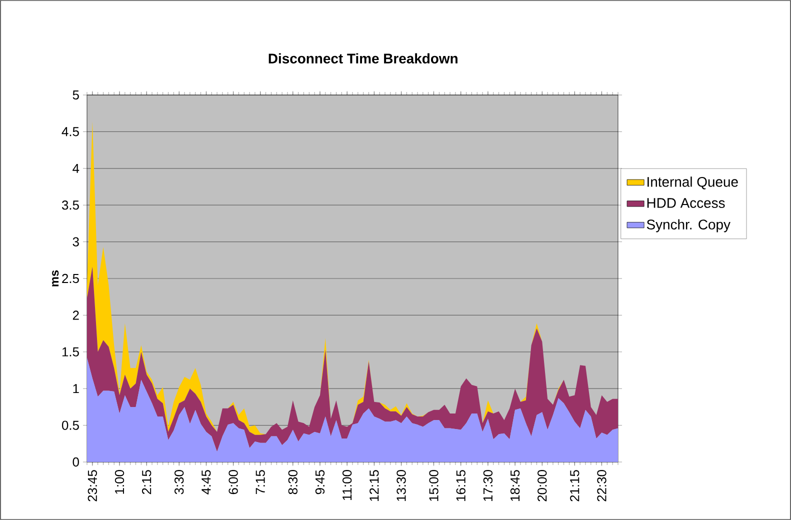 The image size is (791, 520). What do you see at coordinates (92, 486) in the screenshot?
I see `x-tick-label: 23:45` at bounding box center [92, 486].